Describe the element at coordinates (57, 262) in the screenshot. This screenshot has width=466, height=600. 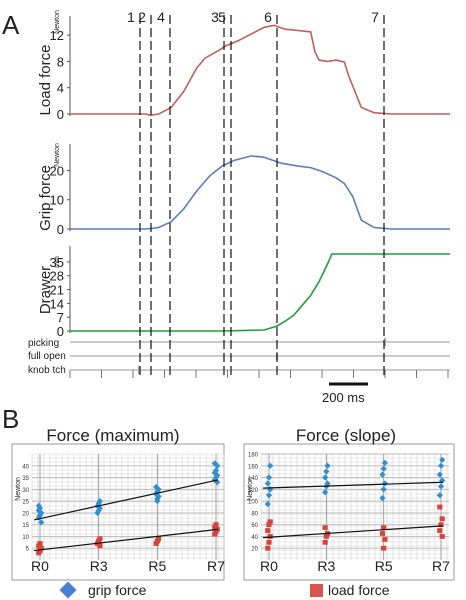
I see `drawer-ytick-label: 35` at that location.